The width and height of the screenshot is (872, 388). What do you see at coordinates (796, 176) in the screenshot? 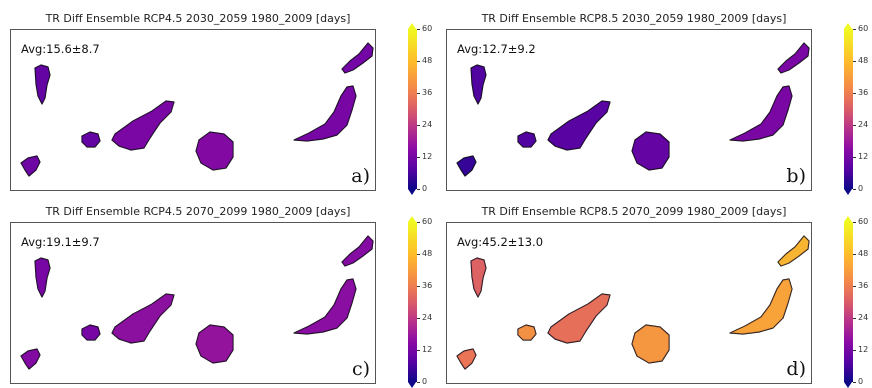
I see `panel-letter: b)` at bounding box center [796, 176].